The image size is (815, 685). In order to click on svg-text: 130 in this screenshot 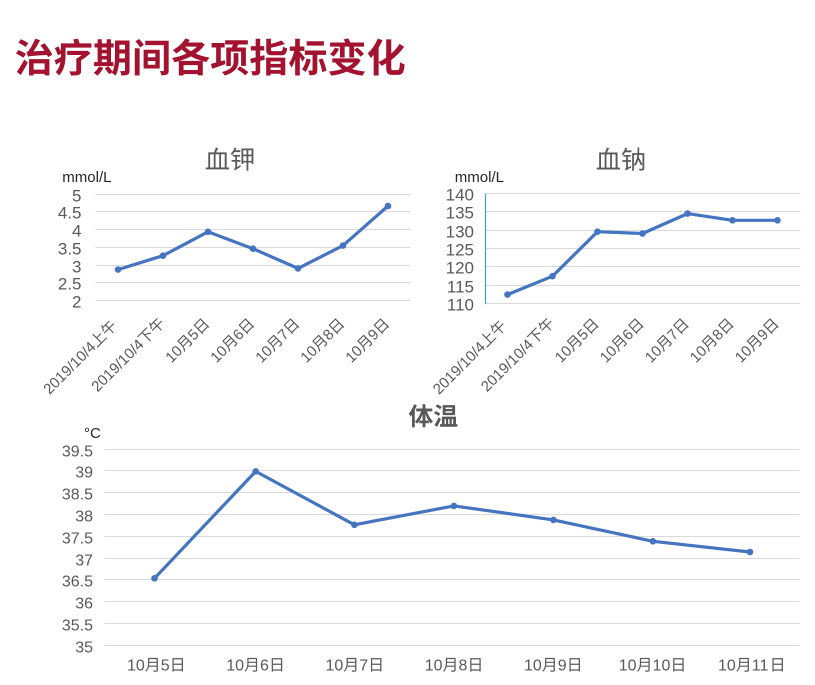, I will do `click(460, 231)`.